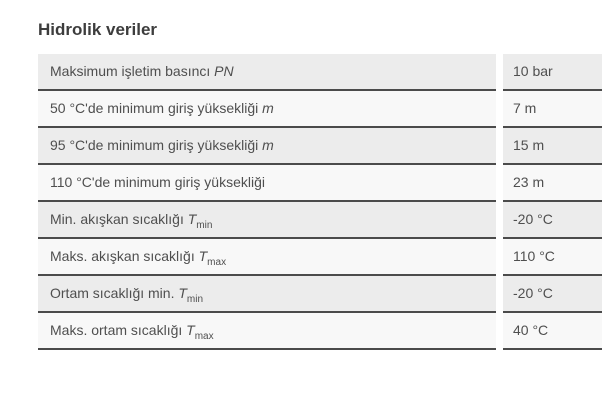  I want to click on table-row: Maks. akışkan sıcaklığı Tmax 110 °C, so click(320, 257).